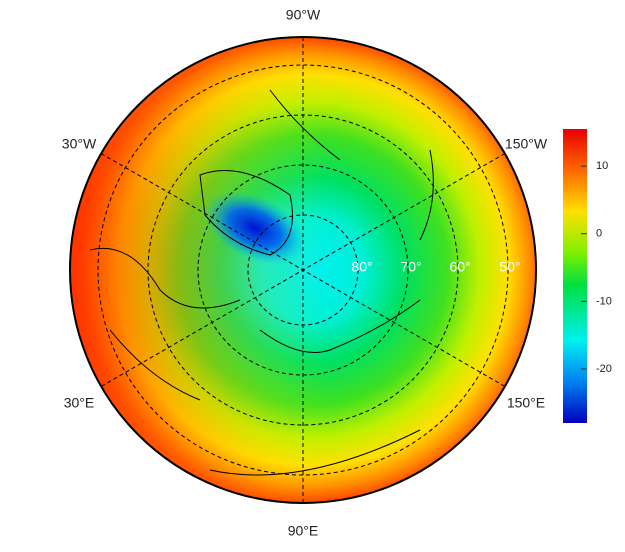  What do you see at coordinates (459, 267) in the screenshot?
I see `latitude-label: 60°` at bounding box center [459, 267].